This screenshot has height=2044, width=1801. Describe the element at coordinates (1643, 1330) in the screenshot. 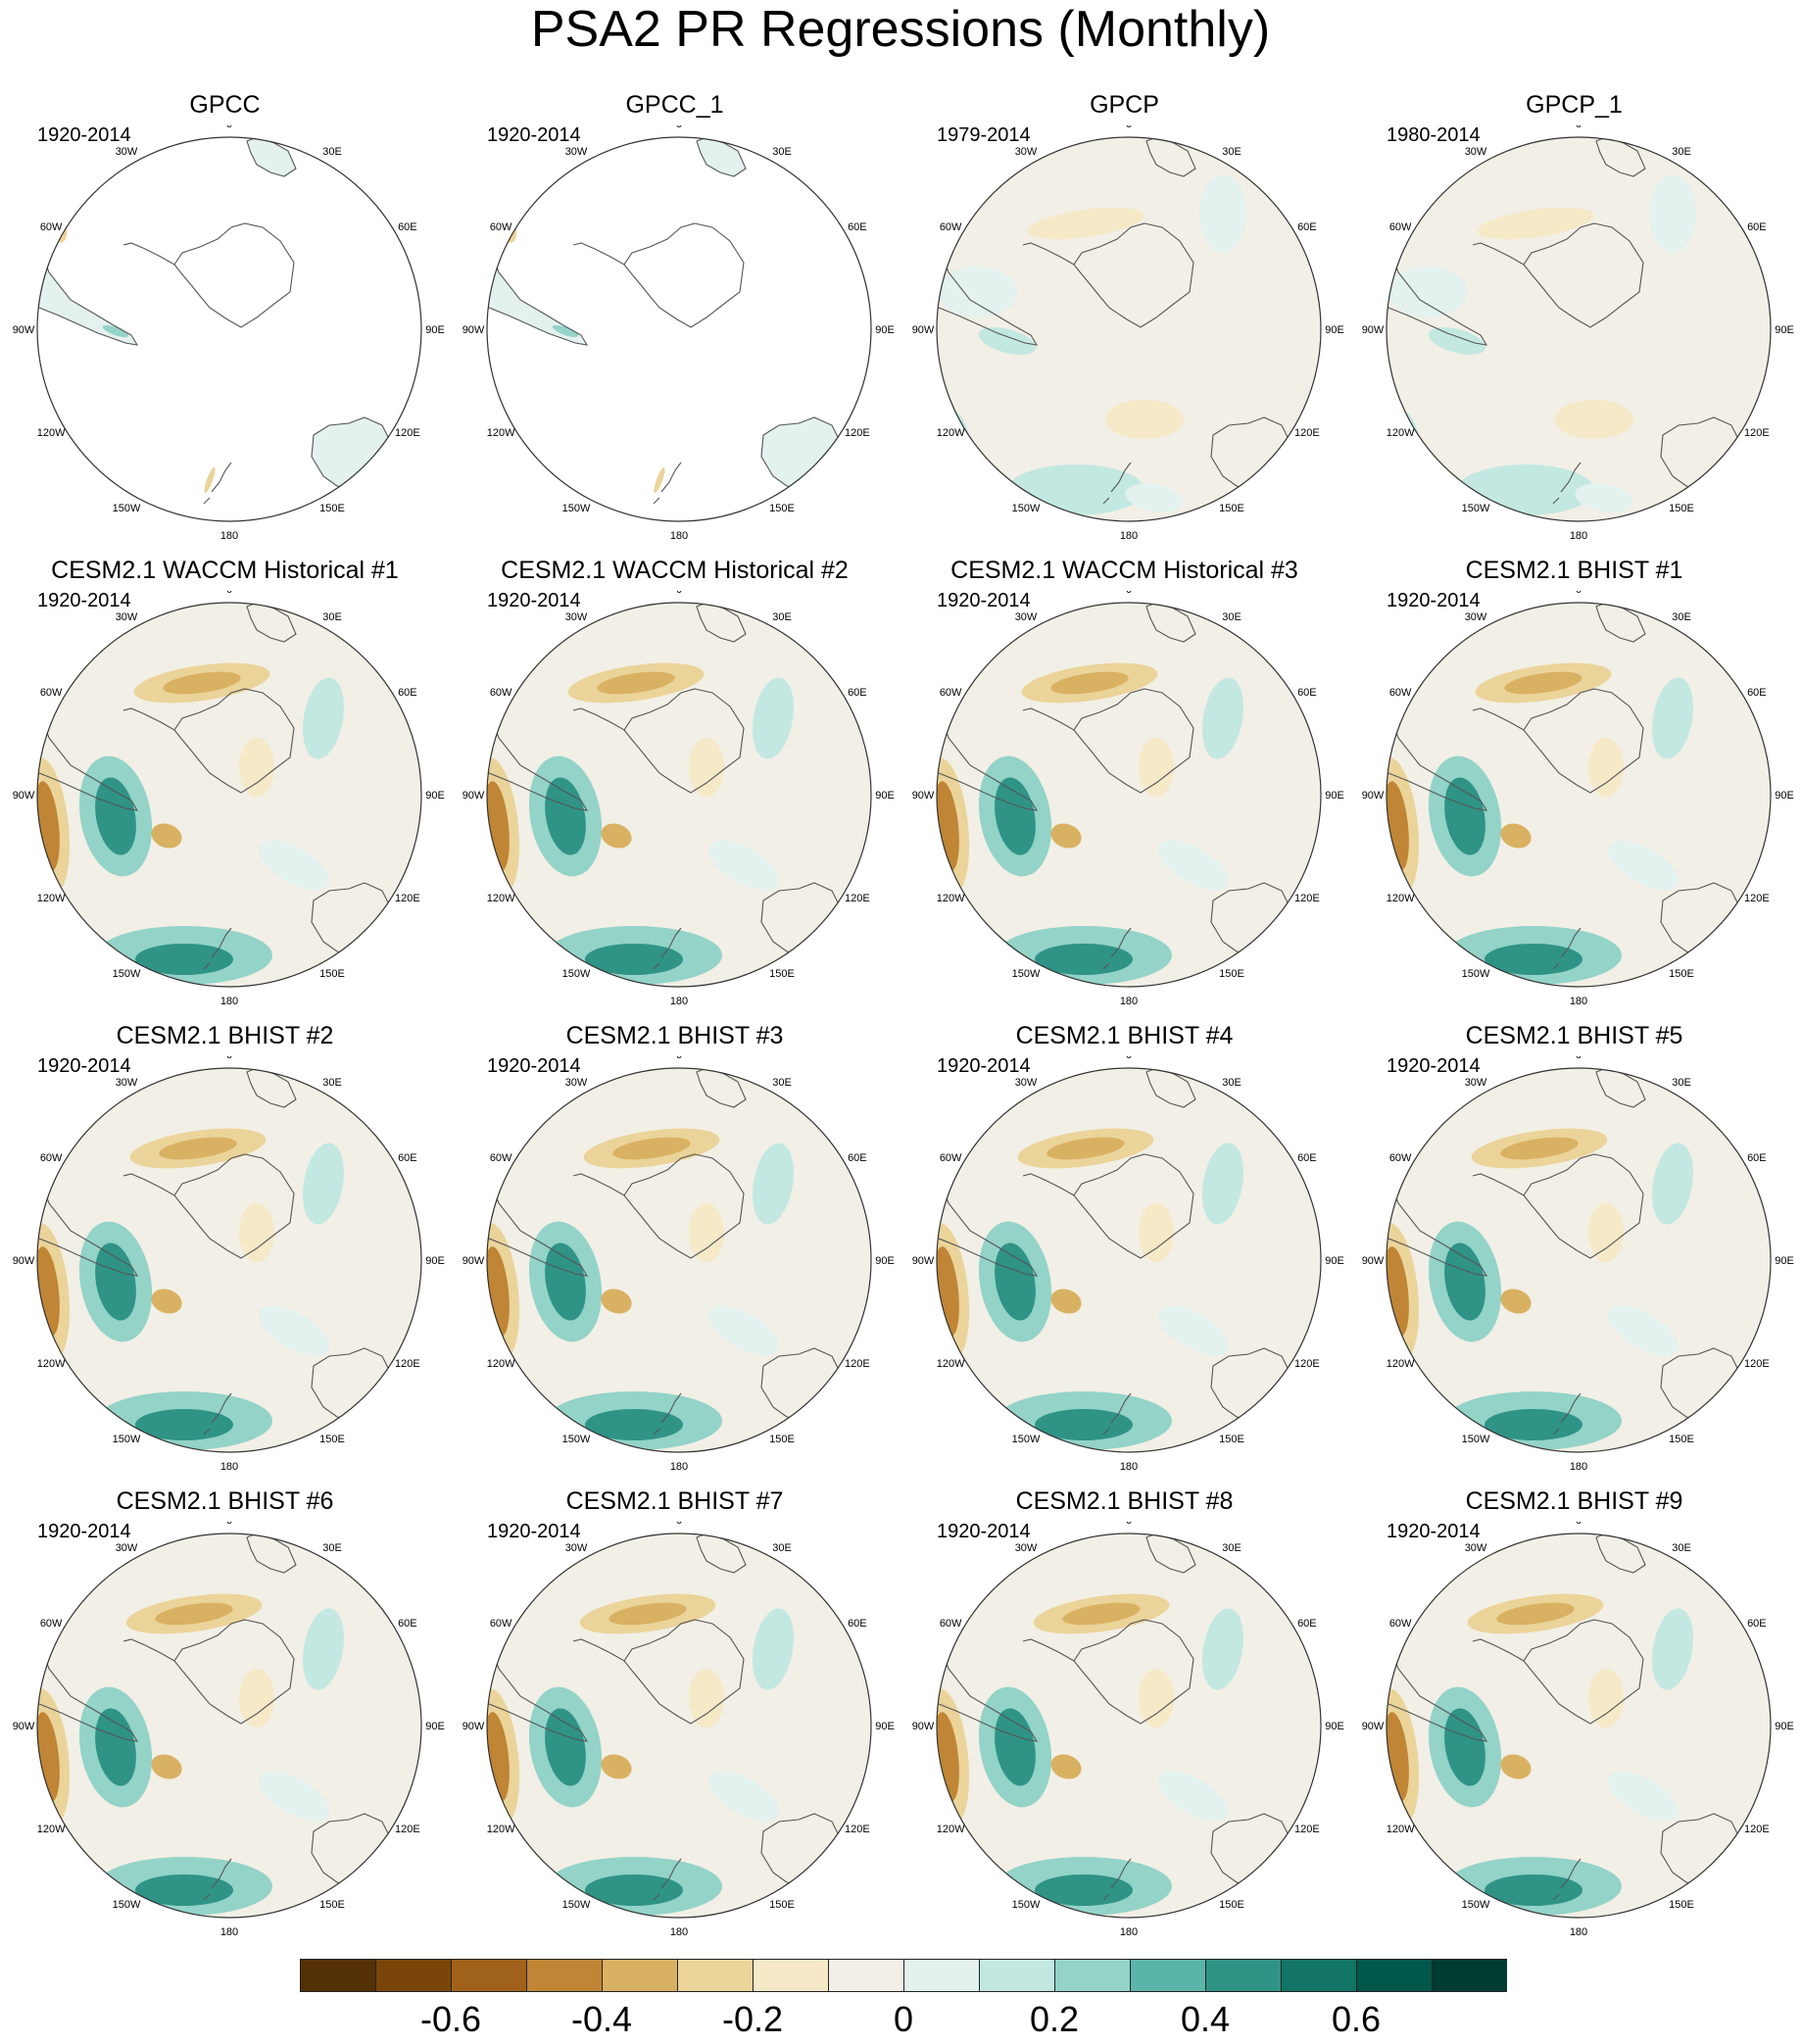

I see `wet-patch-south-australia` at that location.